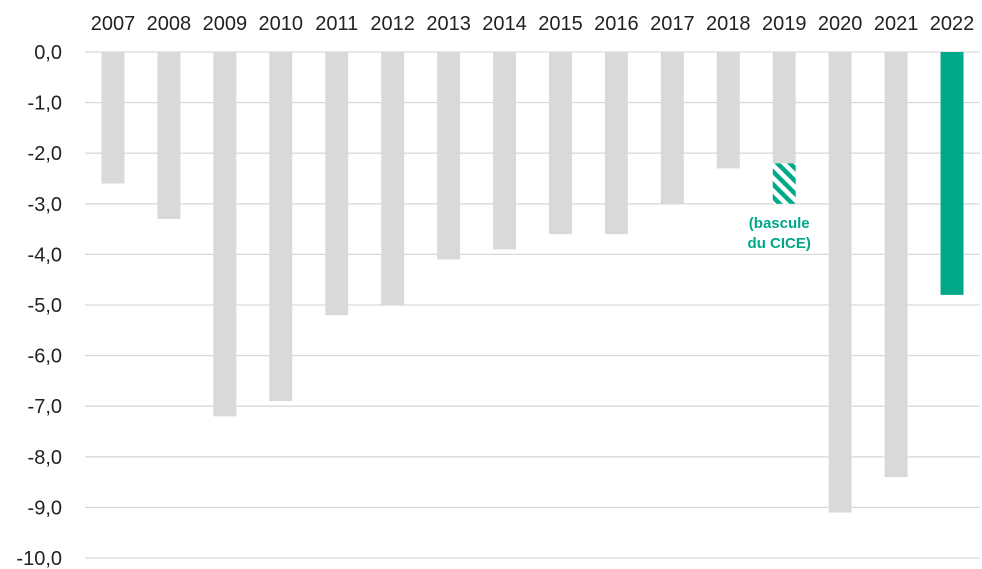  I want to click on bar-2009, so click(225, 234).